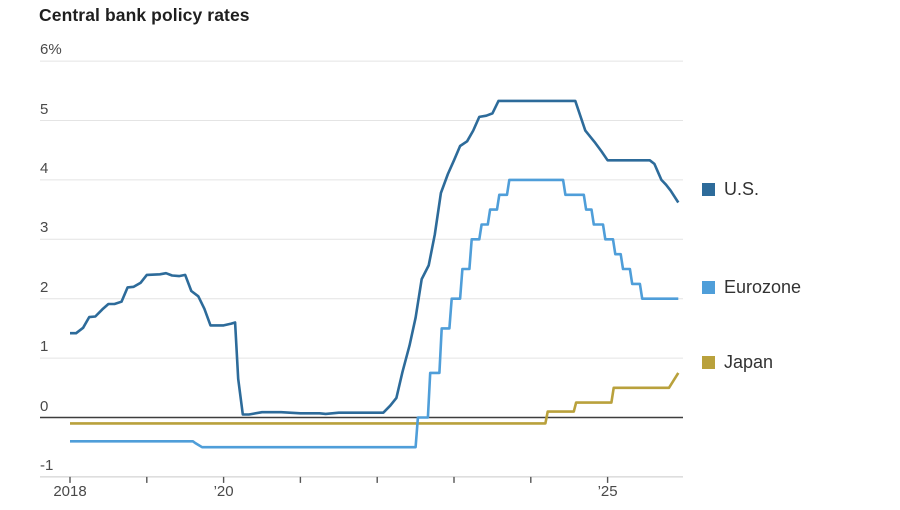 The width and height of the screenshot is (900, 510). What do you see at coordinates (70, 491) in the screenshot?
I see `x-axis-label: 2018` at bounding box center [70, 491].